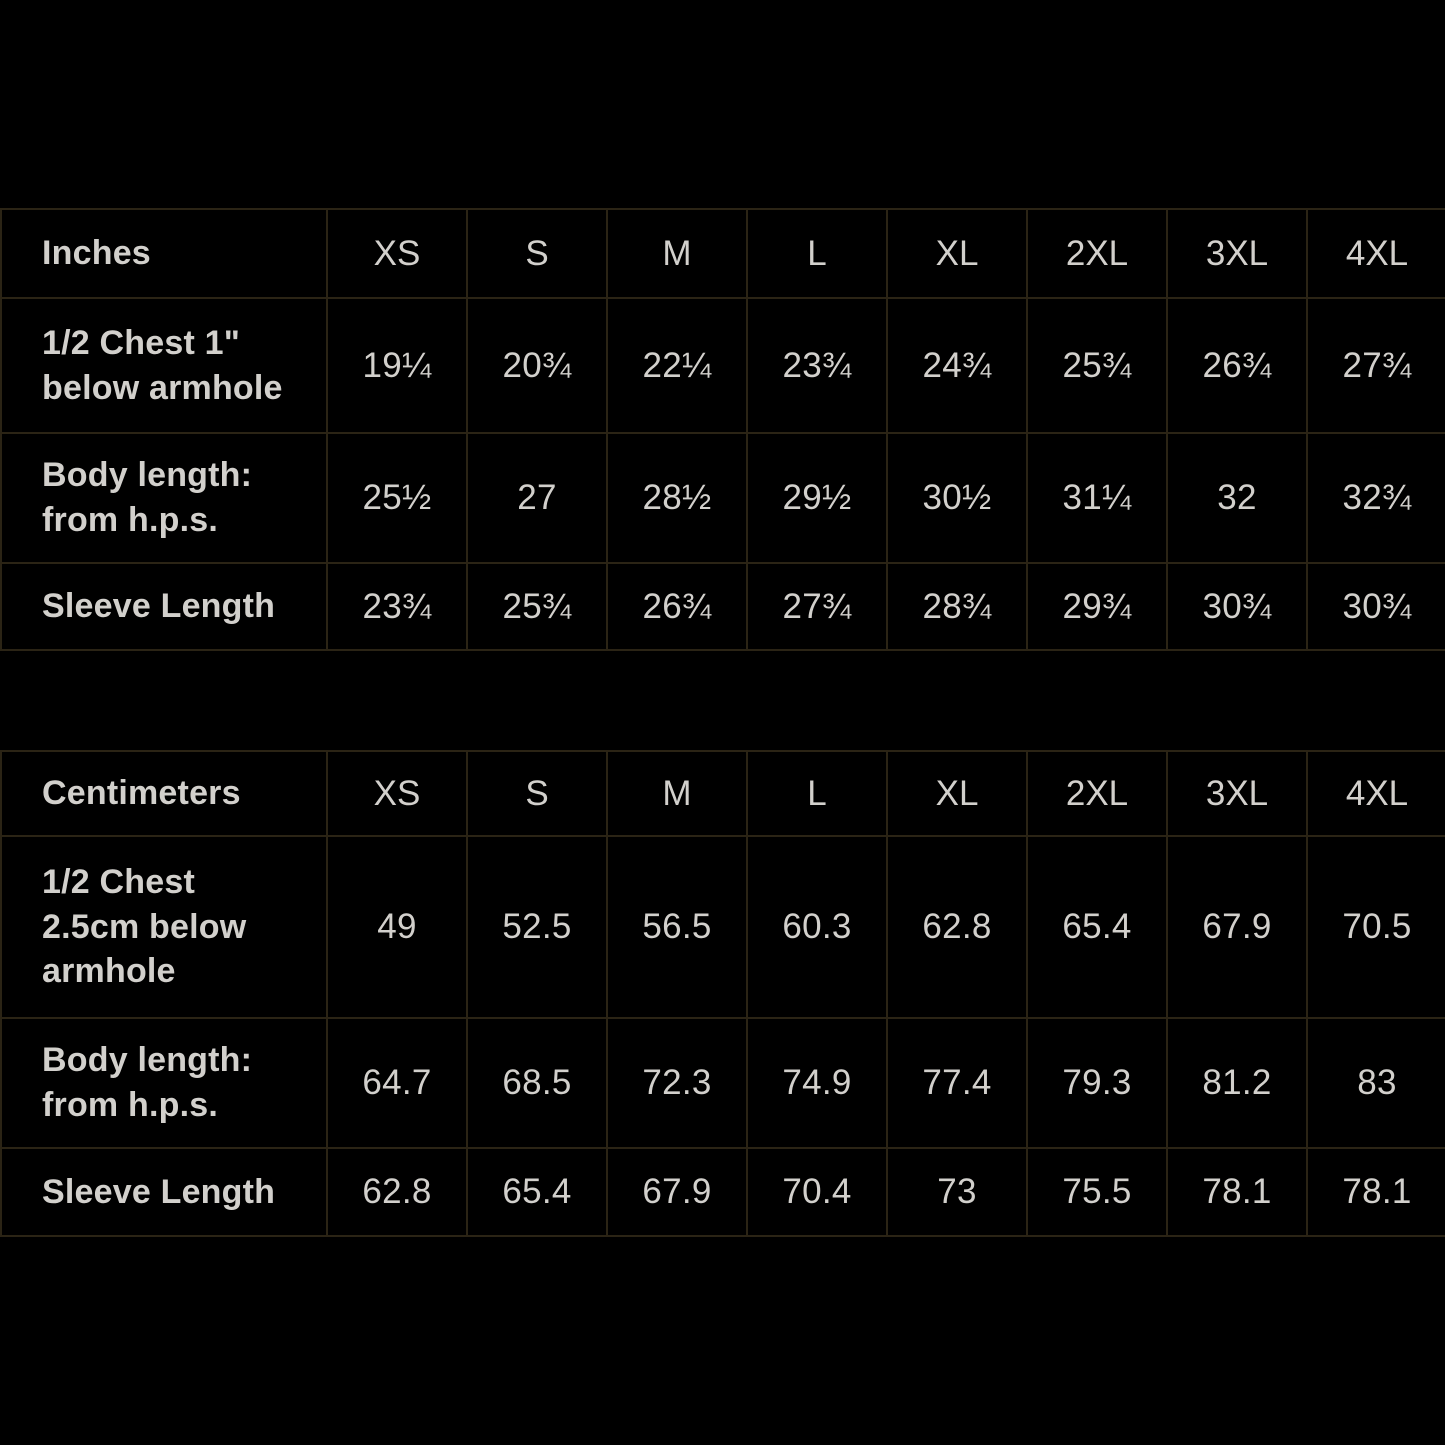 The height and width of the screenshot is (1445, 1445). Describe the element at coordinates (817, 498) in the screenshot. I see `value-cell: 29½` at that location.